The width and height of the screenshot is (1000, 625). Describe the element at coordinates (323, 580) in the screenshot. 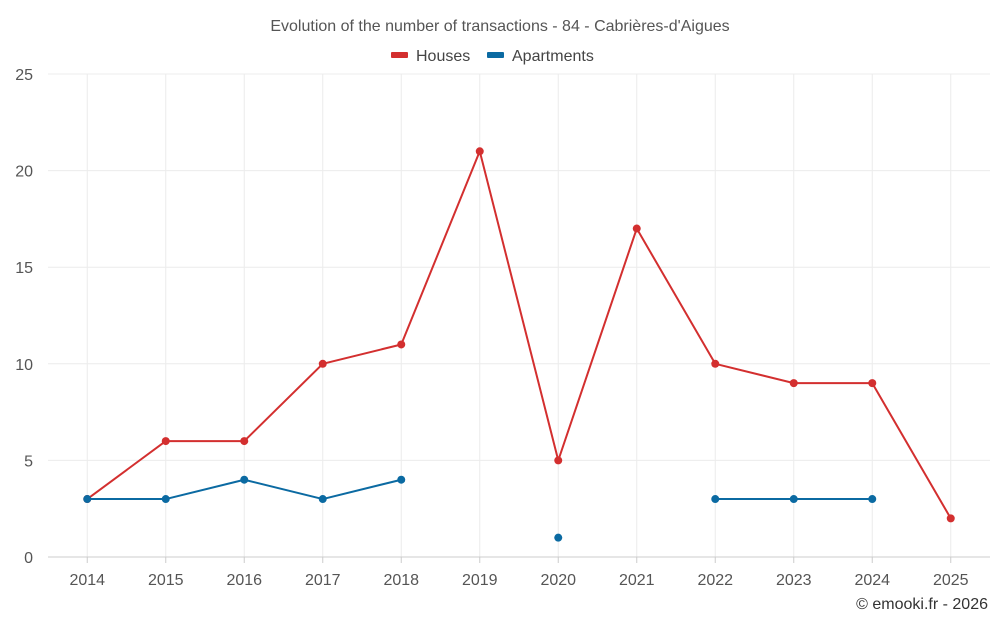

I see `x-tick-label: 2017` at that location.